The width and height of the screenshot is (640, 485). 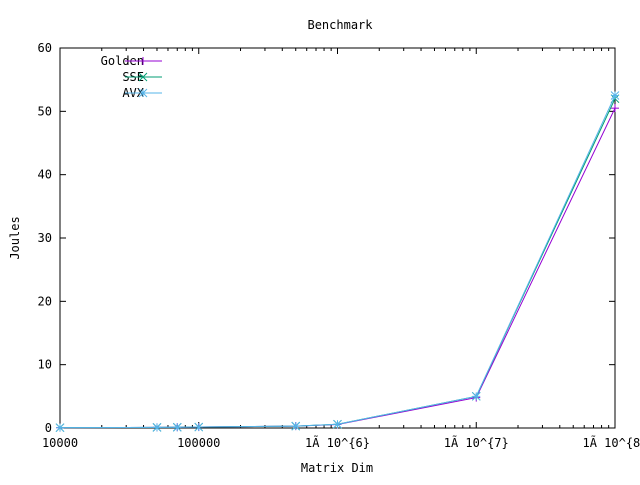 I want to click on legend-label: Golden, so click(x=122, y=61).